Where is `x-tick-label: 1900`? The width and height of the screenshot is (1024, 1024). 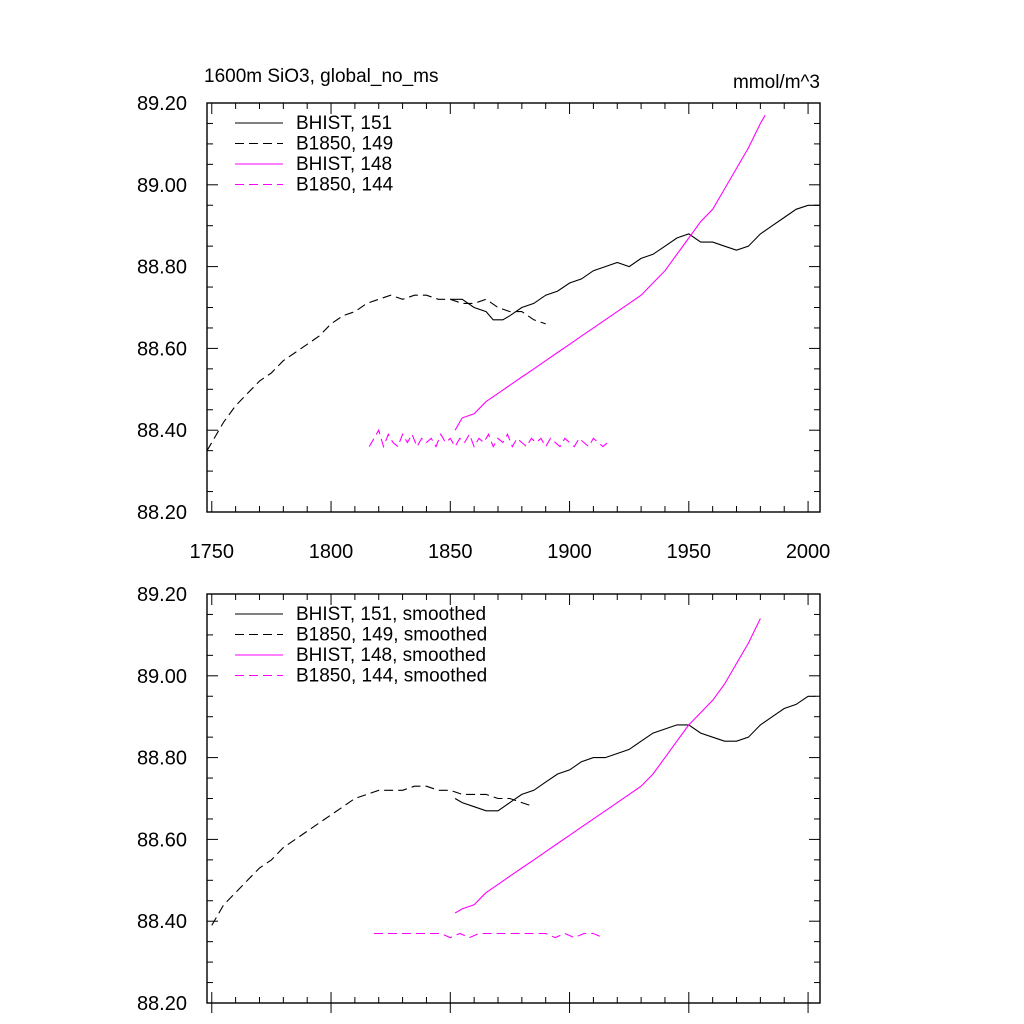 x-tick-label: 1900 is located at coordinates (569, 552).